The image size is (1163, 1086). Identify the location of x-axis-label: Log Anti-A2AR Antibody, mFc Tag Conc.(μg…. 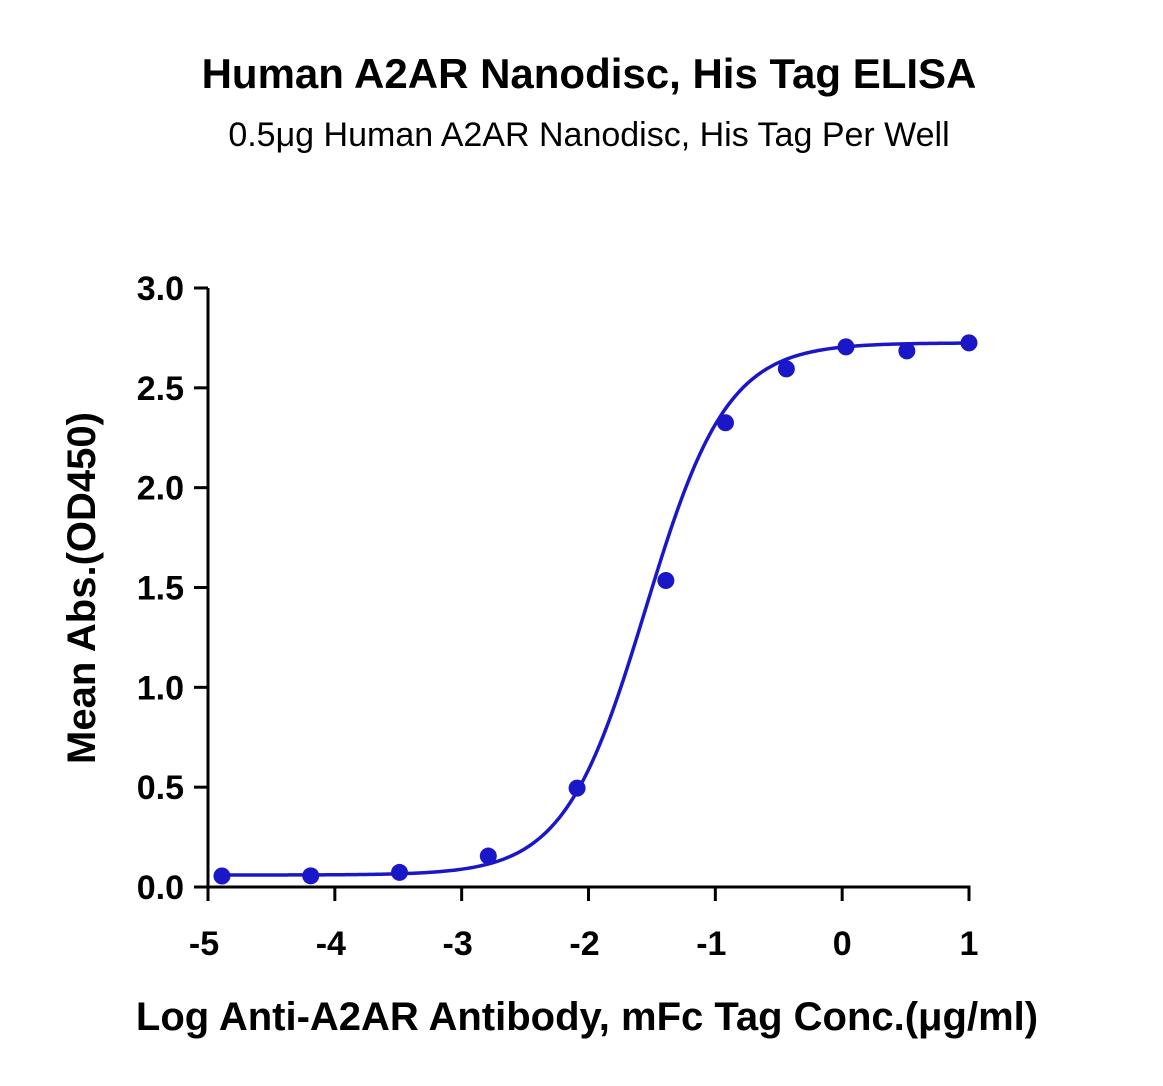
(587, 1017).